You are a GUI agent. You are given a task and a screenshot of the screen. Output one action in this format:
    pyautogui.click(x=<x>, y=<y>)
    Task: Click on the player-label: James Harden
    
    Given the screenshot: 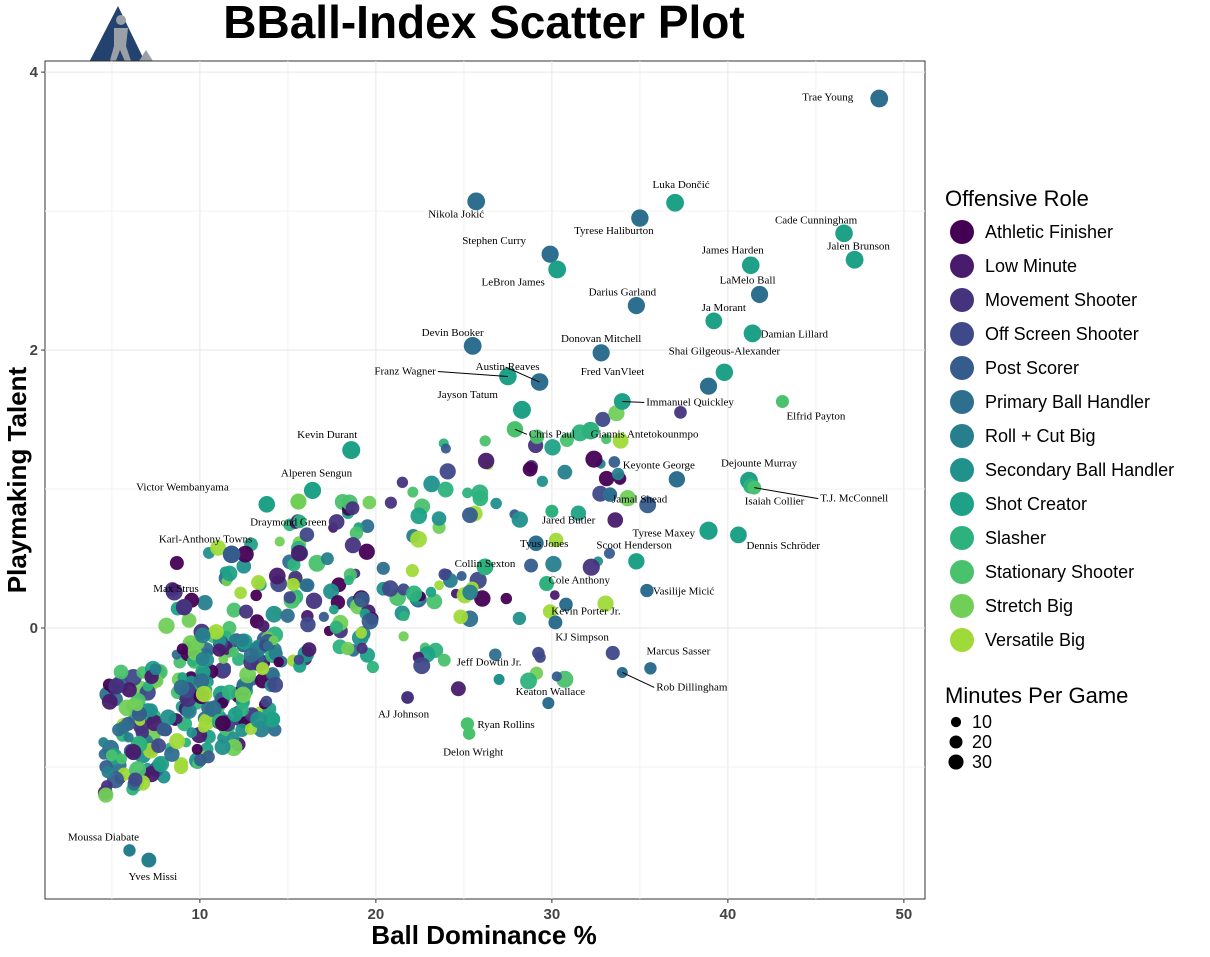 What is the action you would take?
    pyautogui.click(x=733, y=250)
    